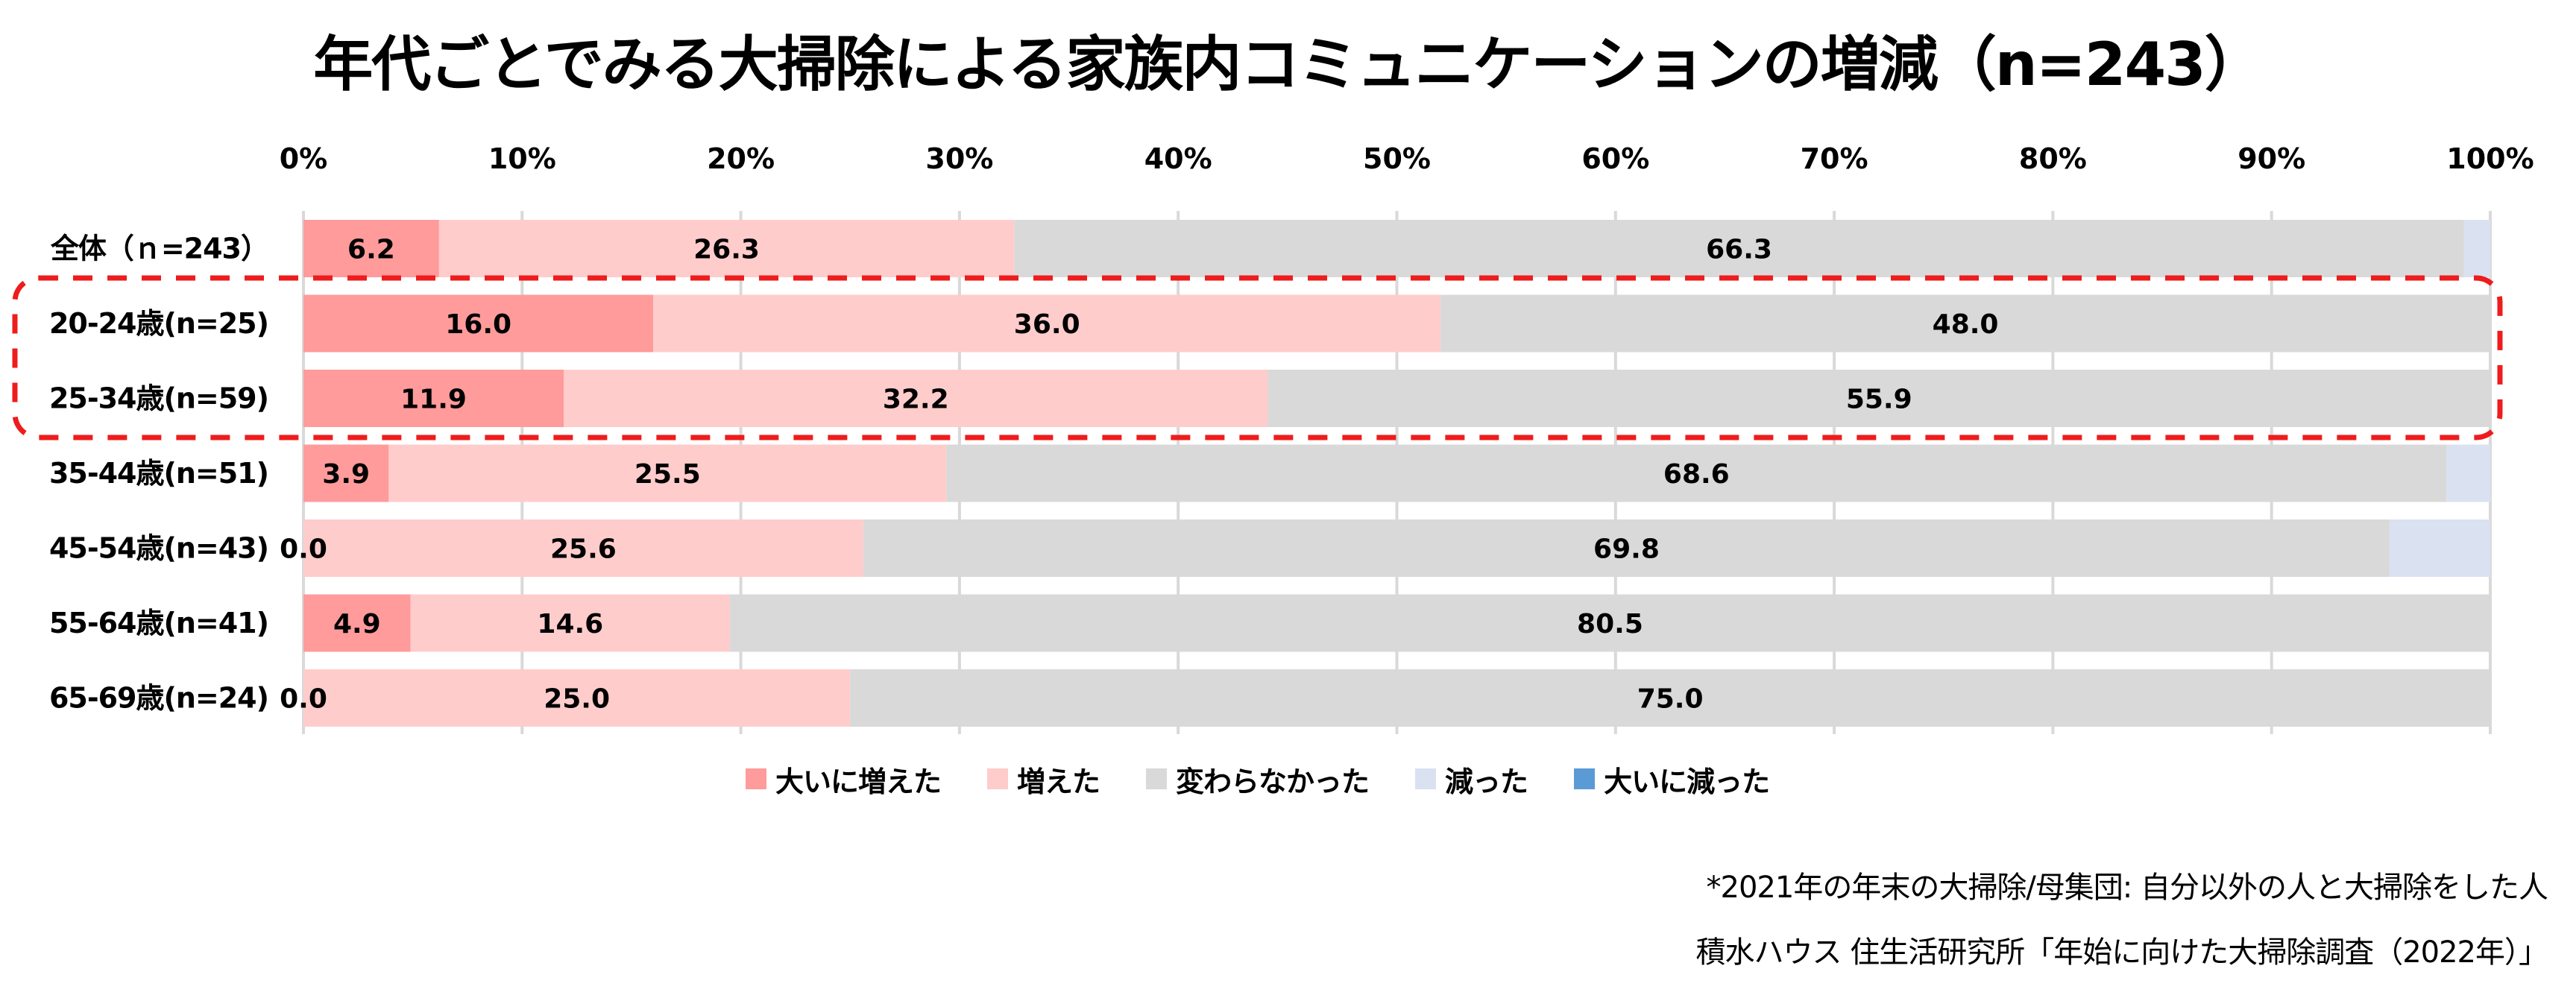 The width and height of the screenshot is (2576, 995). What do you see at coordinates (1397, 158) in the screenshot?
I see `x-tick-label: 50%` at bounding box center [1397, 158].